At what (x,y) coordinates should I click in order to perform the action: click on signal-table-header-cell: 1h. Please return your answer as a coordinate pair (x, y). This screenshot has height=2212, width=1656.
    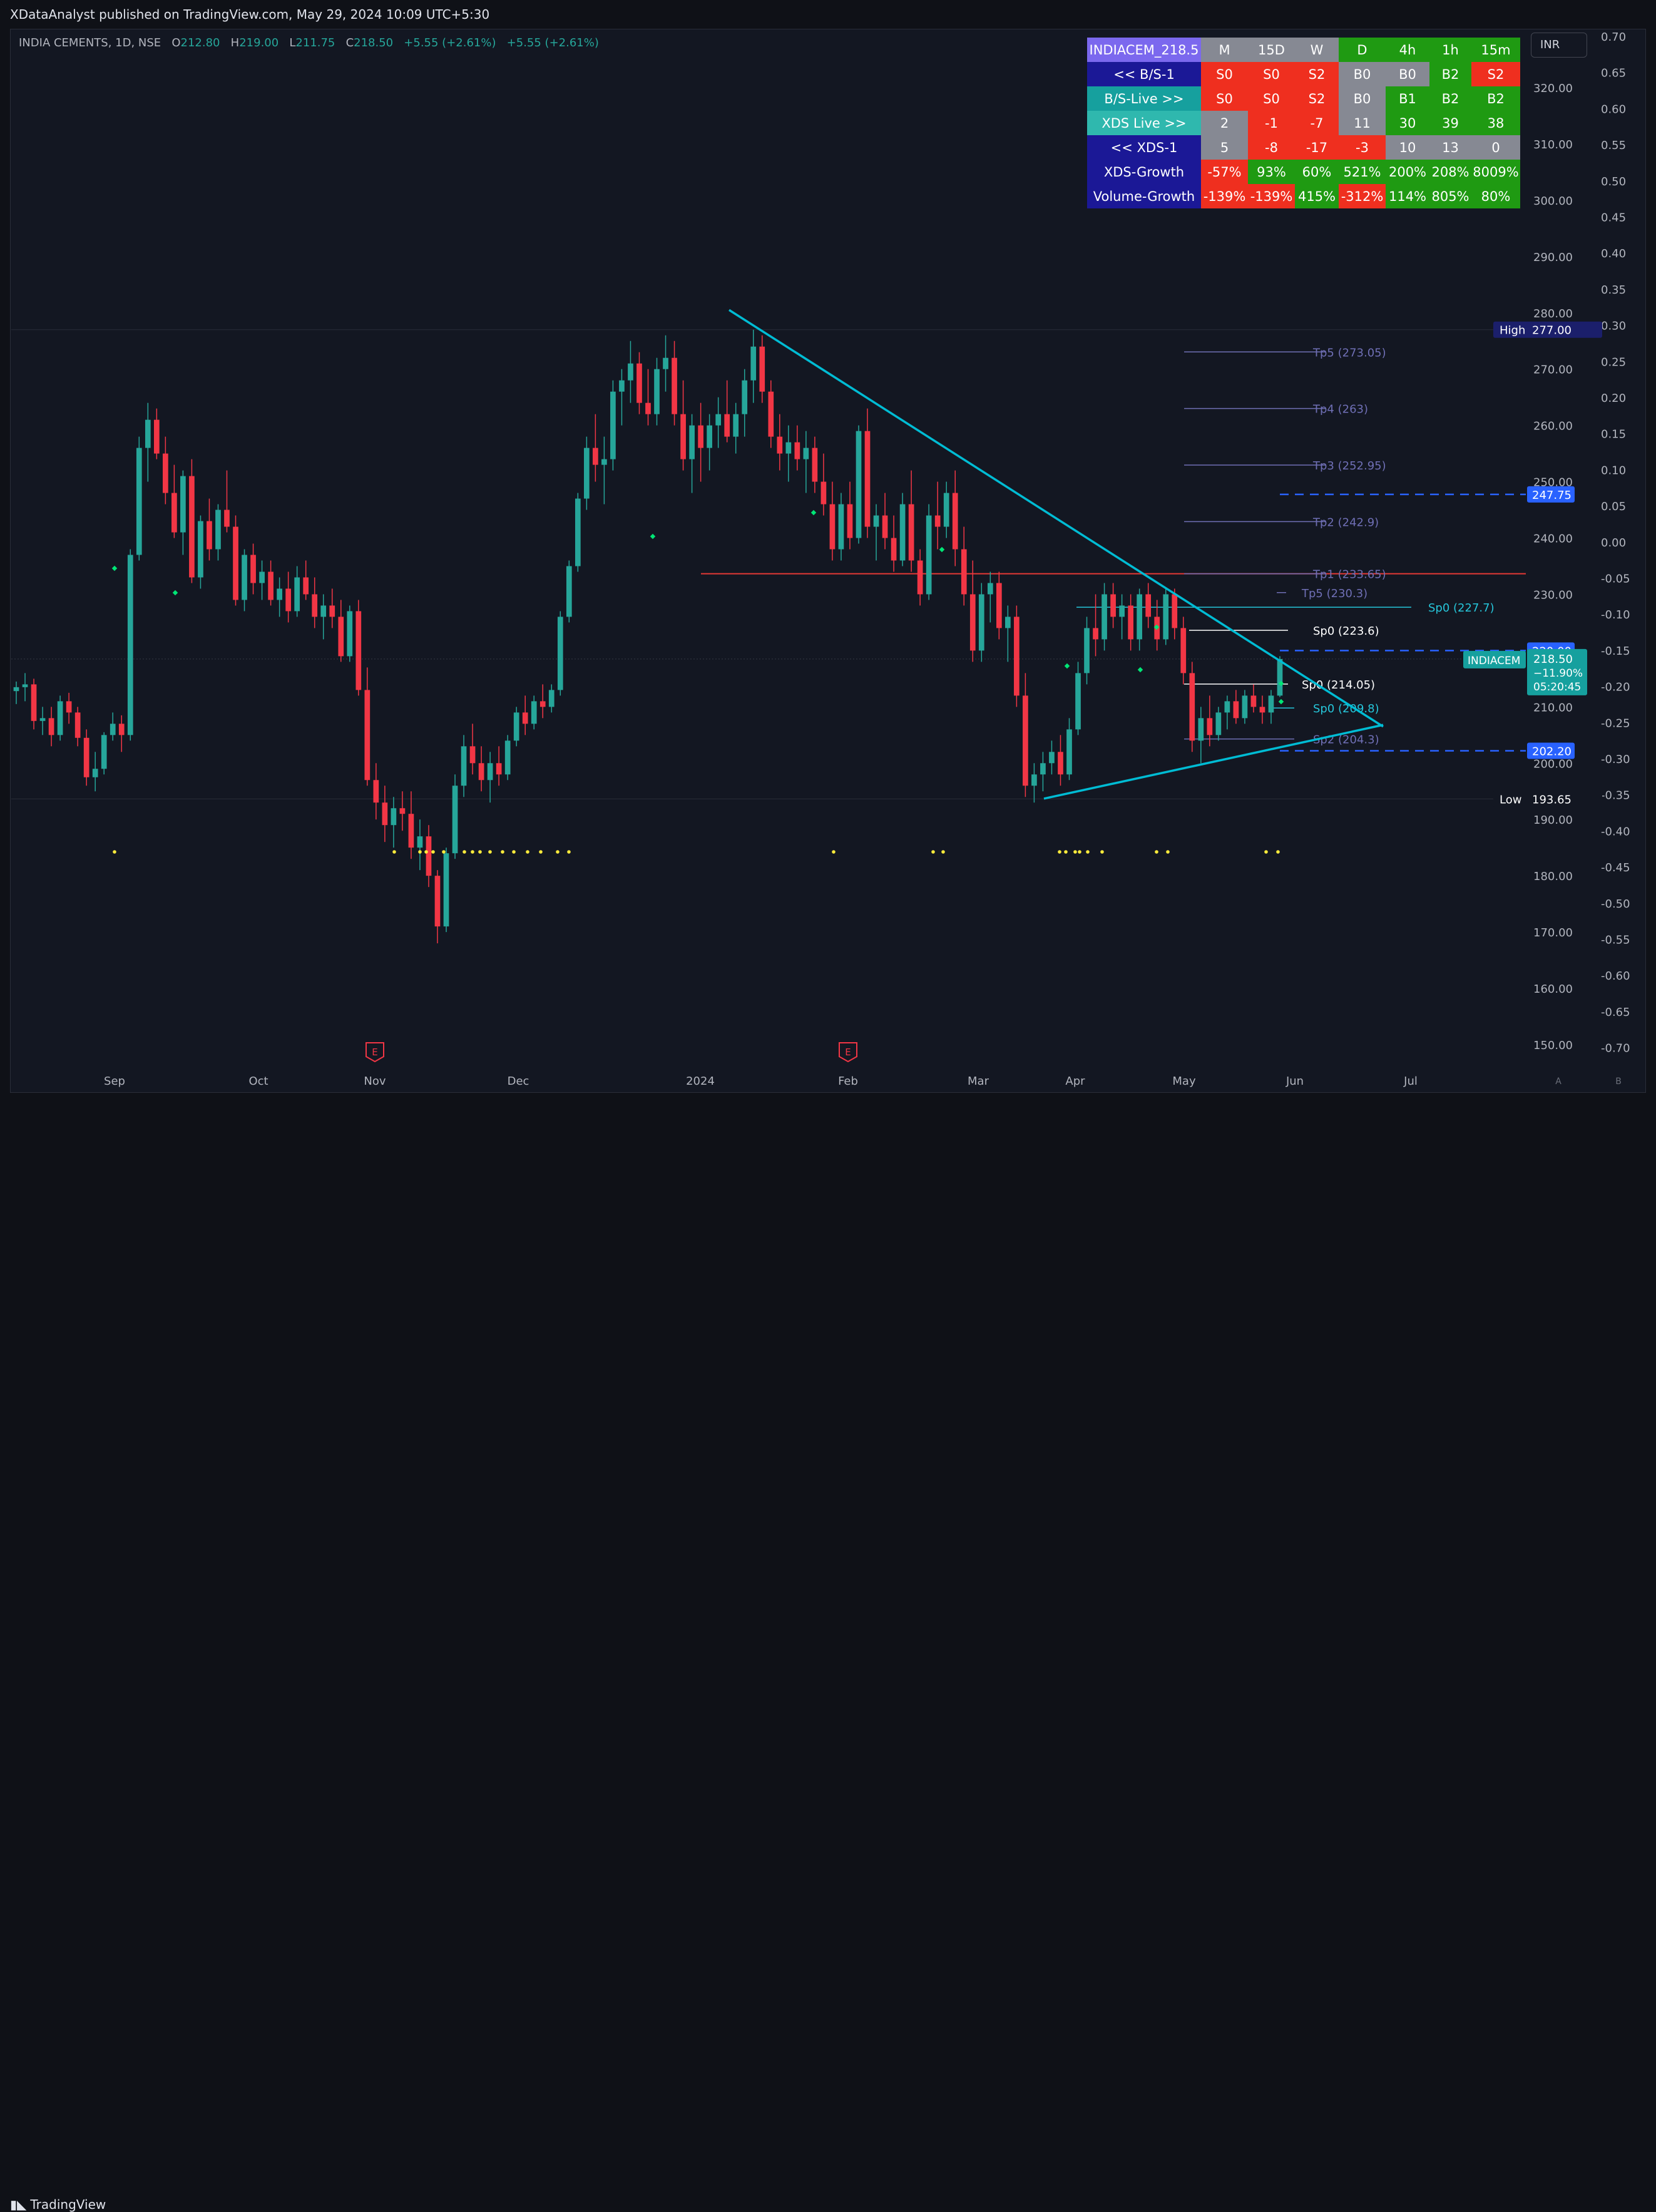
    Looking at the image, I should click on (1450, 50).